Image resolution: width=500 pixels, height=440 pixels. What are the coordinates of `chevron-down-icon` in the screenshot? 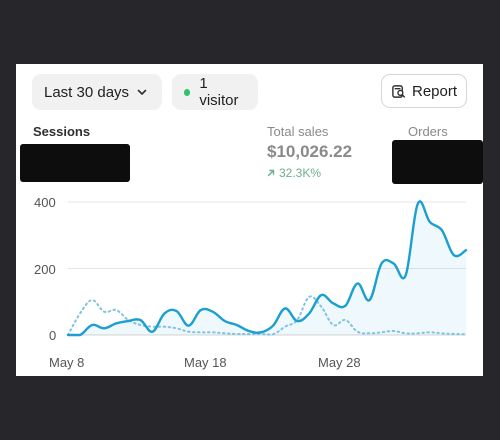 It's located at (142, 92).